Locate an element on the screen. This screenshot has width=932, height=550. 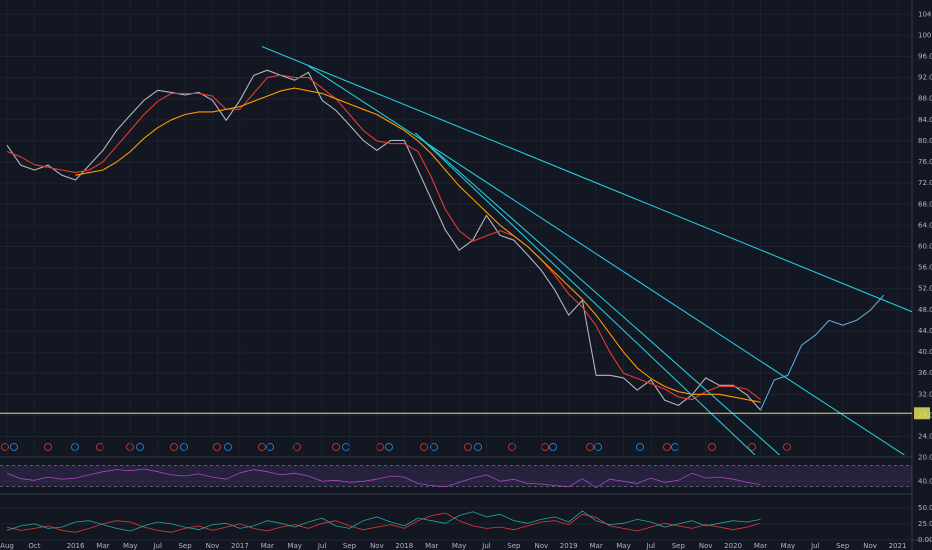
y-tick-label: 25.0000 is located at coordinates (925, 524).